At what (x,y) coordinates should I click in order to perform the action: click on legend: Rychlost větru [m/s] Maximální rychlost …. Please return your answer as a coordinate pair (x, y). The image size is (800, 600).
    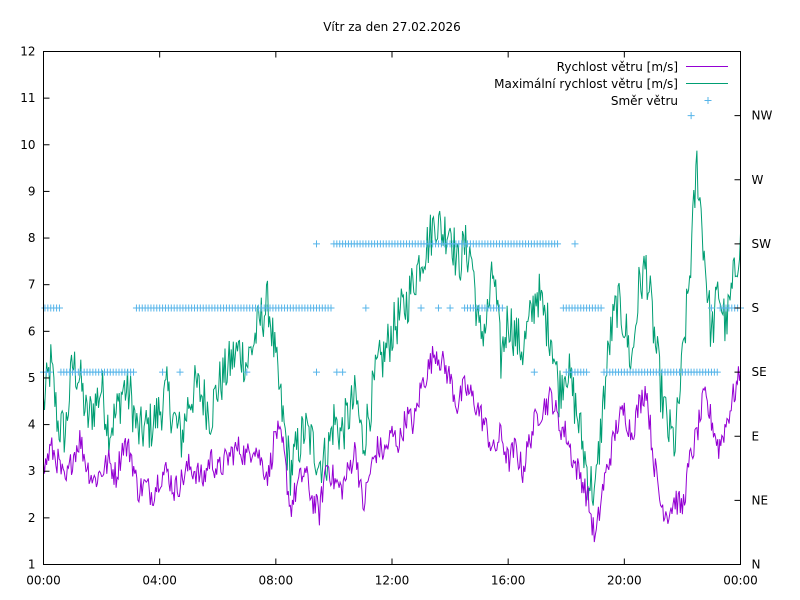
    Looking at the image, I should click on (611, 84).